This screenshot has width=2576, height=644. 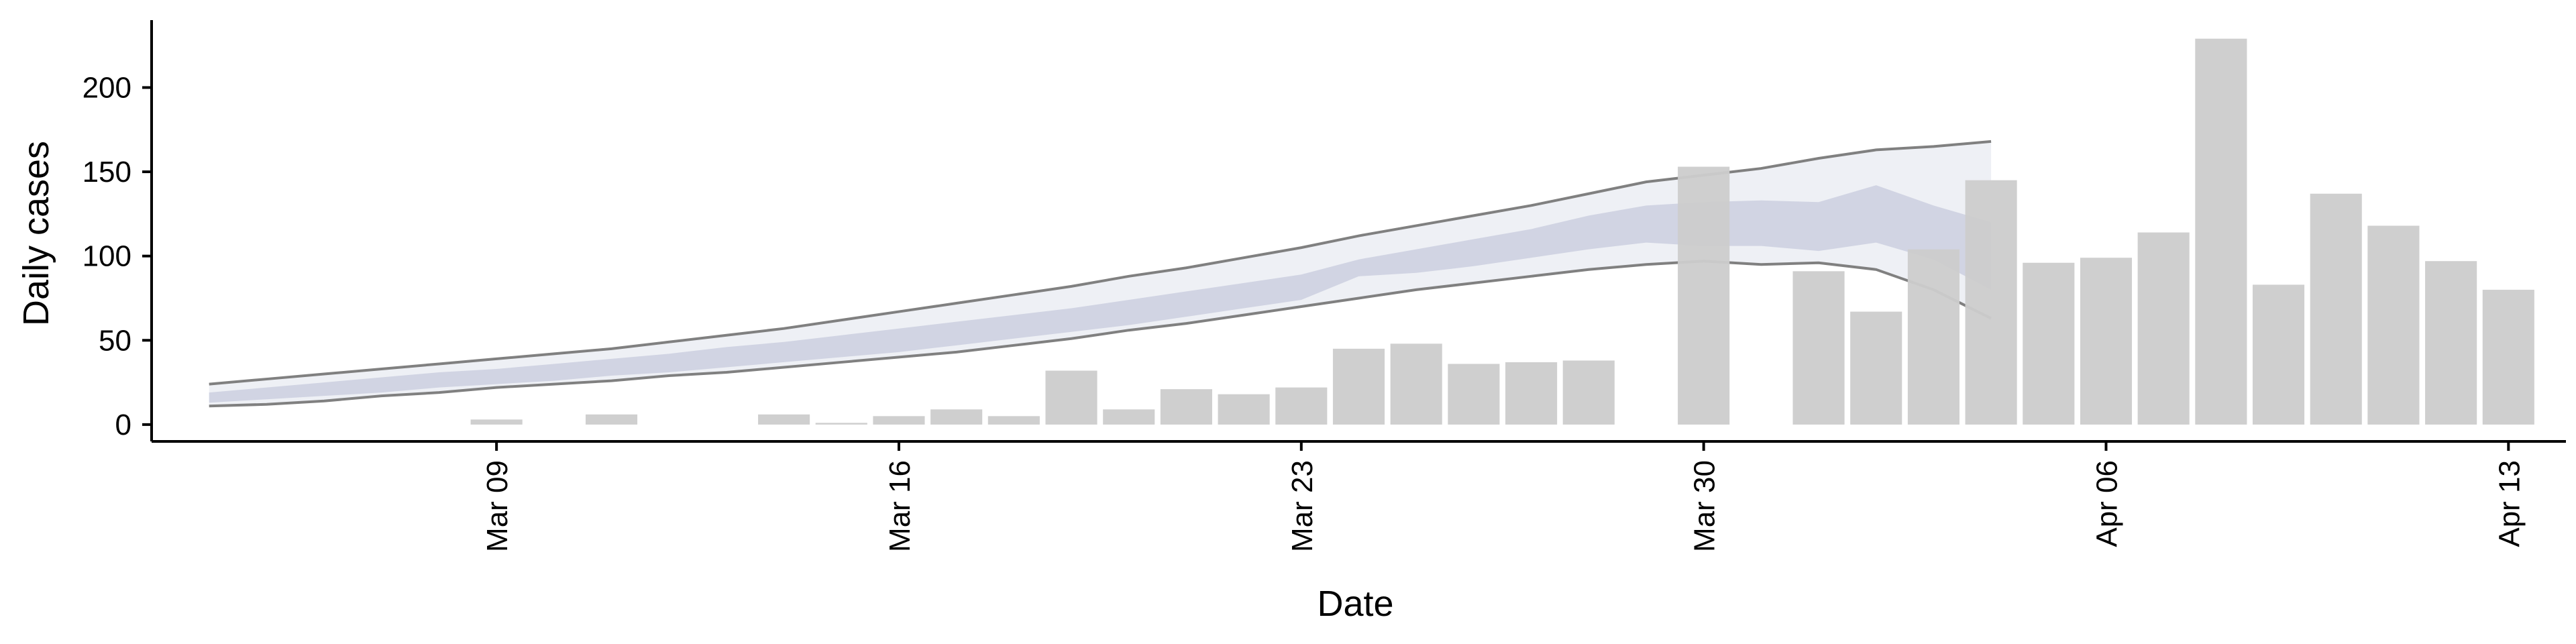 What do you see at coordinates (1302, 506) in the screenshot?
I see `x-tick-label: Mar 23` at bounding box center [1302, 506].